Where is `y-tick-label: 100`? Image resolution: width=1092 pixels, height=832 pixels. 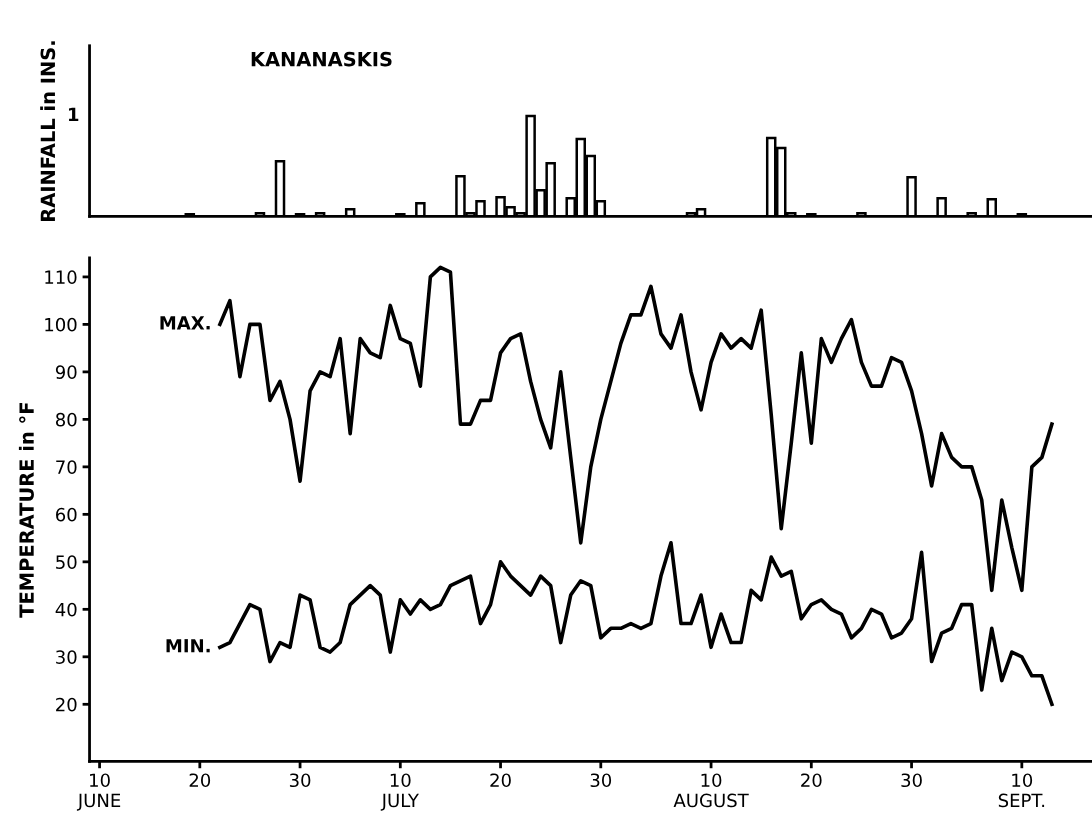
y-tick-label: 100 is located at coordinates (61, 324).